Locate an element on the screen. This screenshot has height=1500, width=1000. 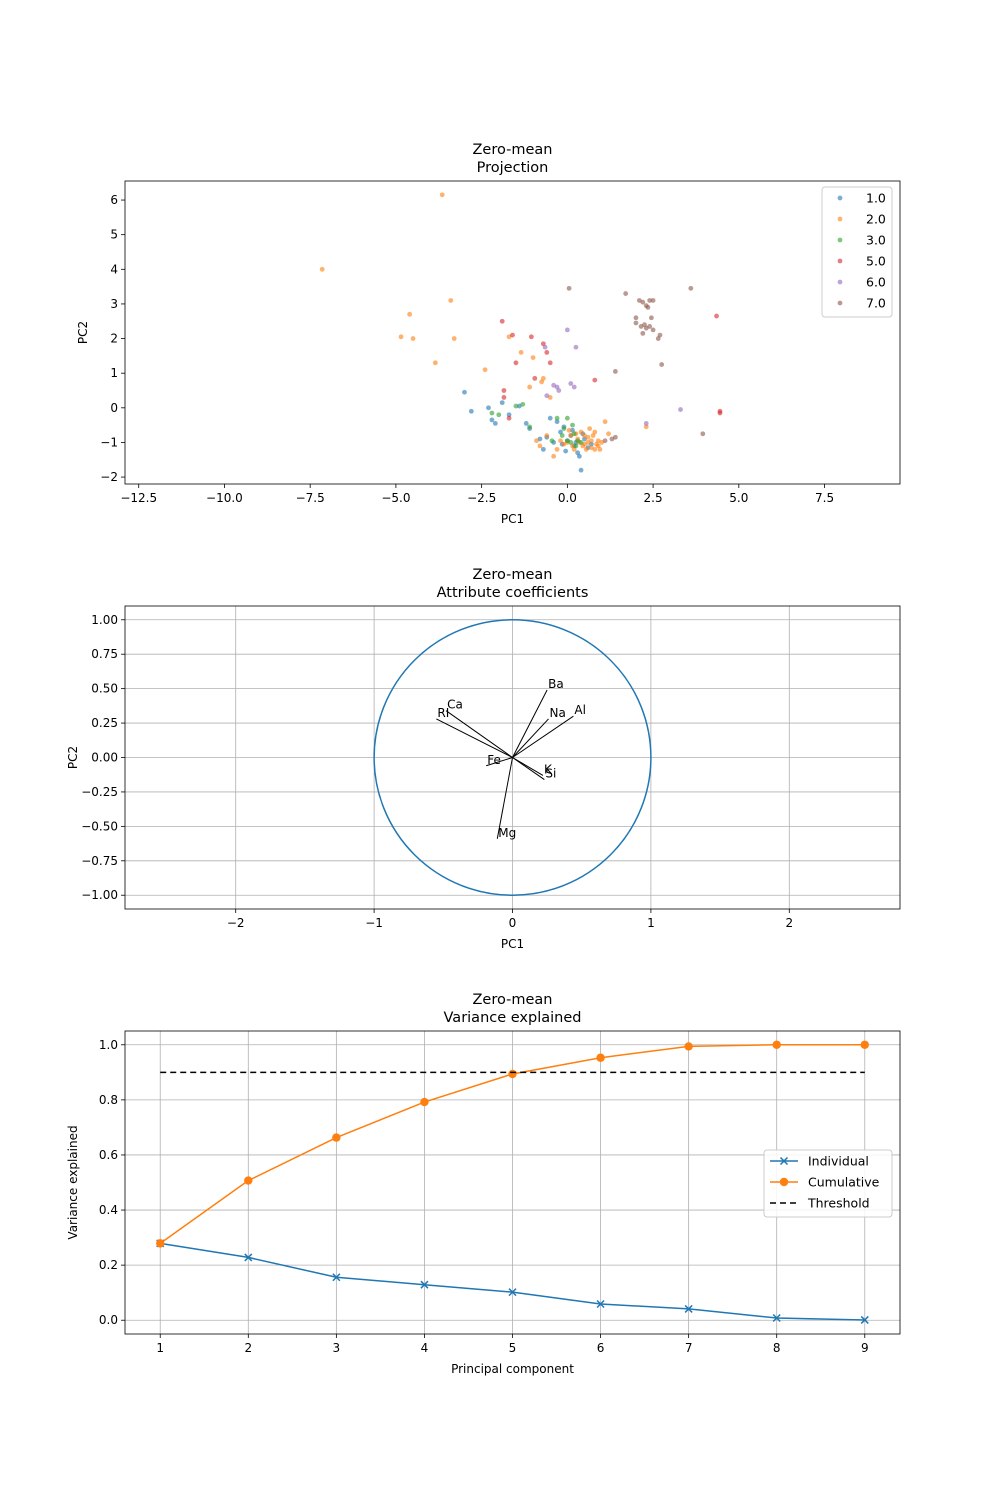
y-tick-label: −2 is located at coordinates (109, 477).